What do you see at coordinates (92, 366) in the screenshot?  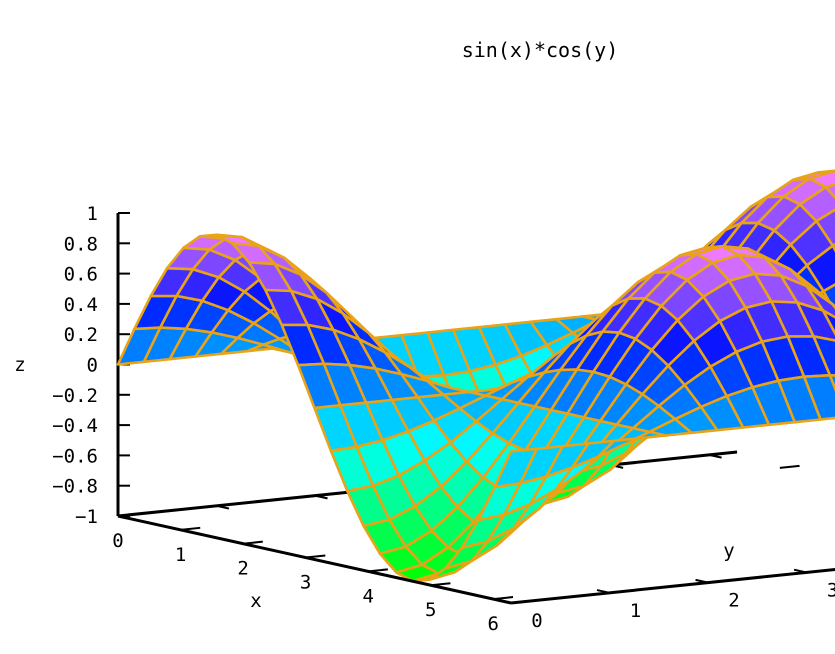 I see `z-tick-label: 0` at bounding box center [92, 366].